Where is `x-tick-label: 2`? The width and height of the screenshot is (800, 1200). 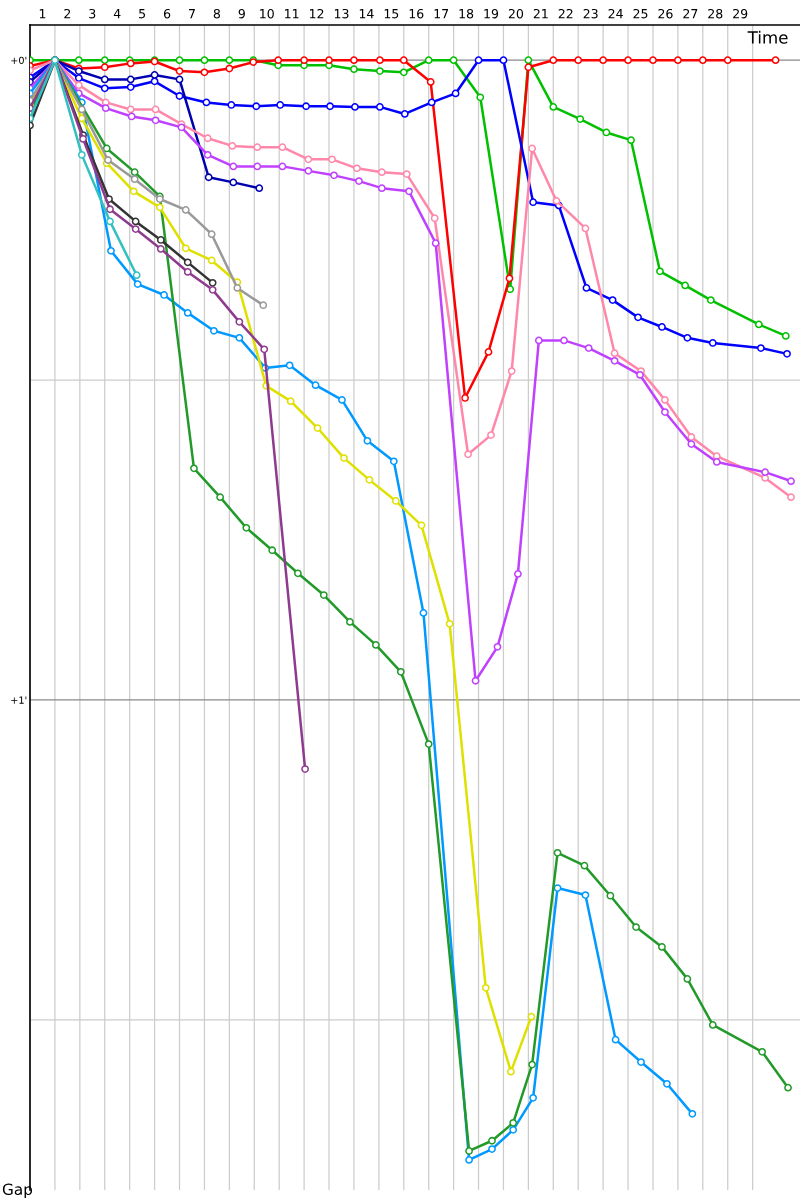 x-tick-label: 2 is located at coordinates (67, 13).